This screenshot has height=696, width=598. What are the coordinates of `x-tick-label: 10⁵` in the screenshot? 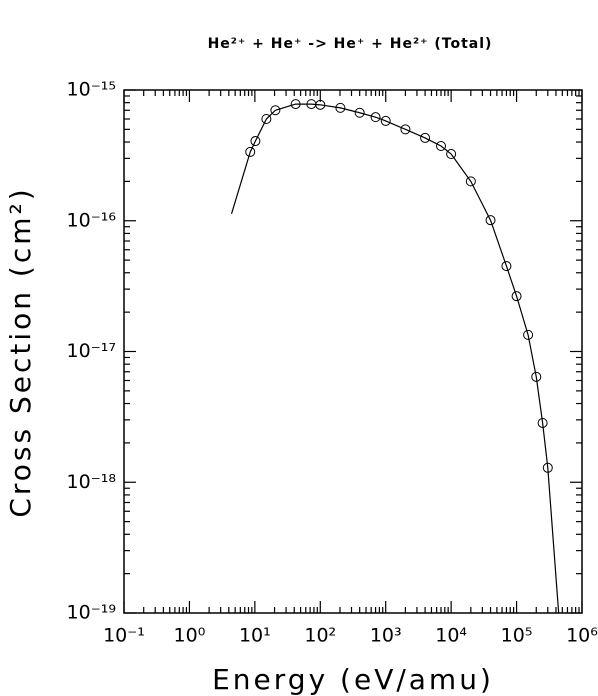 It's located at (517, 636).